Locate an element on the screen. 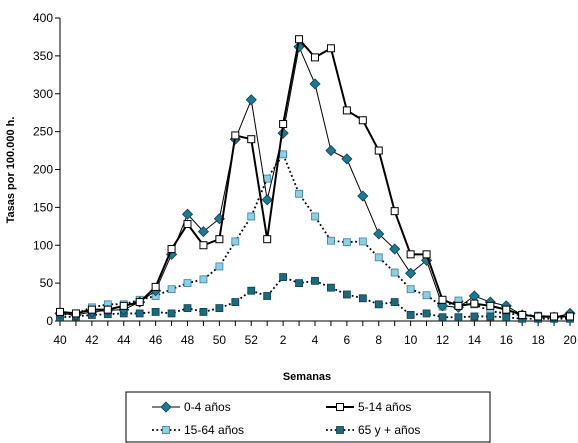 This screenshot has width=578, height=443. y-tick-label: 400 is located at coordinates (43, 18).